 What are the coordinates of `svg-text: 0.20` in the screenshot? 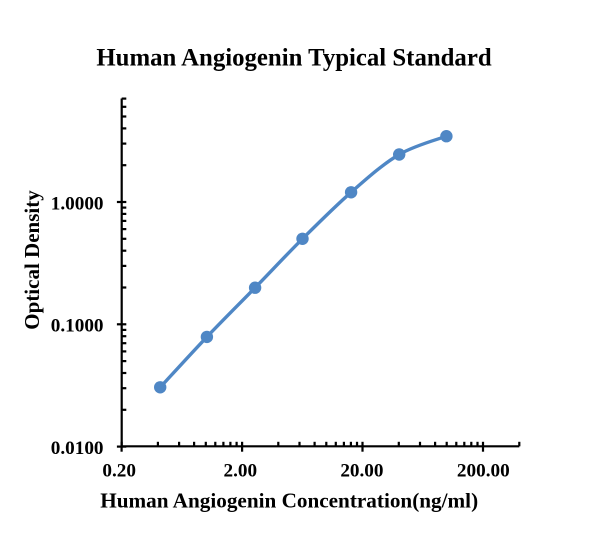 It's located at (119, 470).